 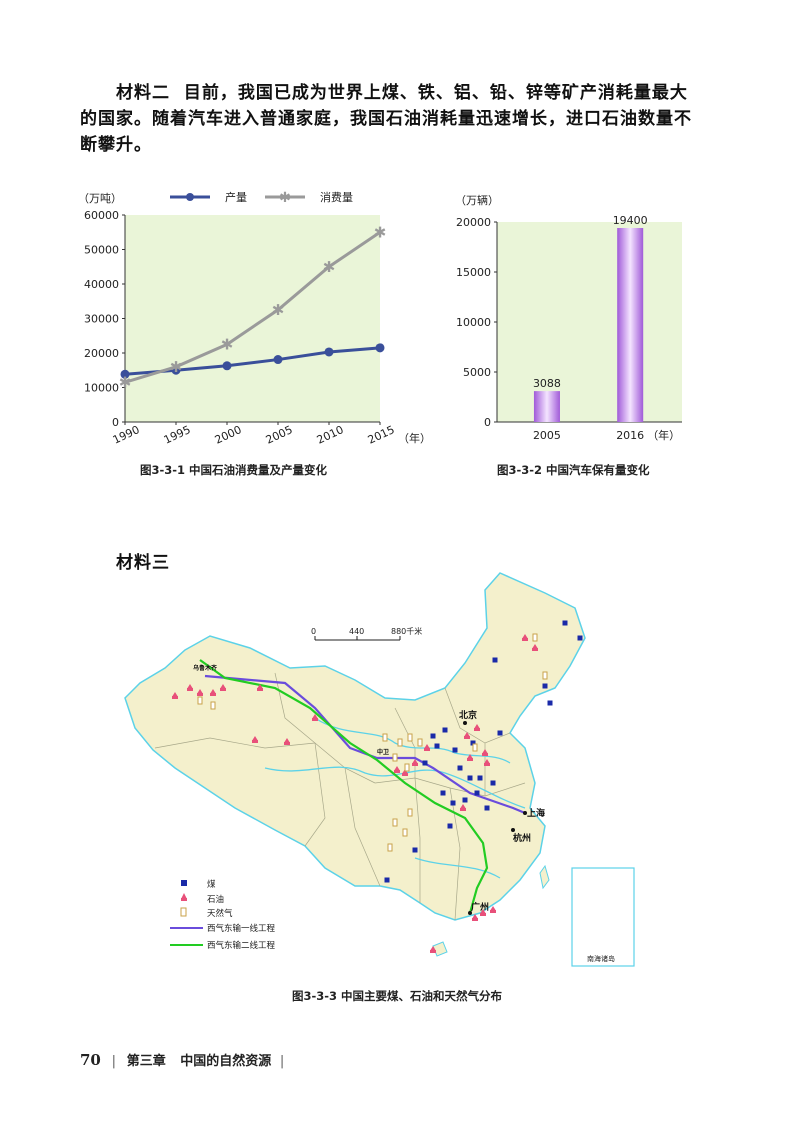 What do you see at coordinates (236, 197) in the screenshot?
I see `chart1-legend-label: 产量` at bounding box center [236, 197].